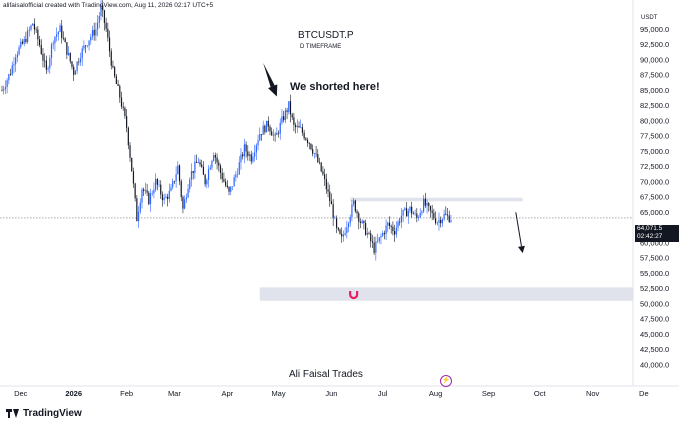 Image resolution: width=679 pixels, height=427 pixels. I want to click on y-tick-label: 57,500.0, so click(654, 258).